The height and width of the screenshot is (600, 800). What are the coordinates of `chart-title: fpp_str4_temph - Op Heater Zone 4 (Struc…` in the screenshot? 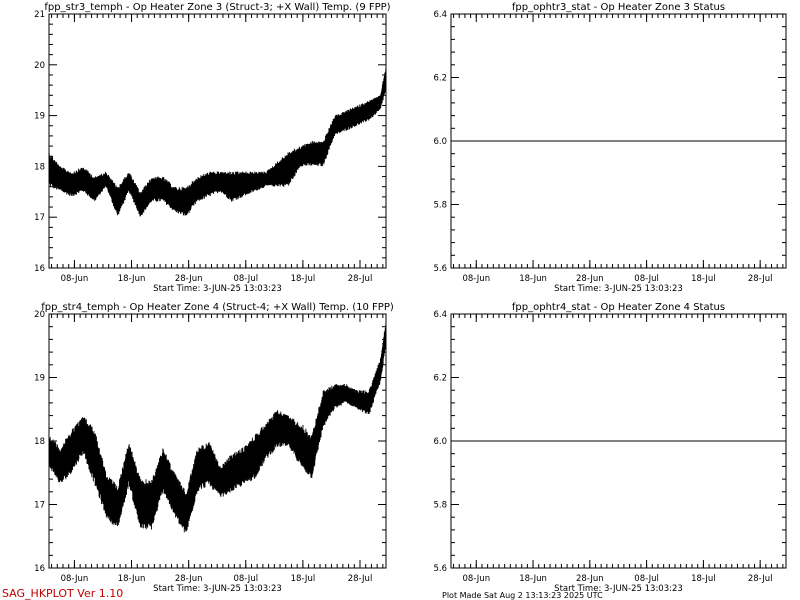 It's located at (217, 307).